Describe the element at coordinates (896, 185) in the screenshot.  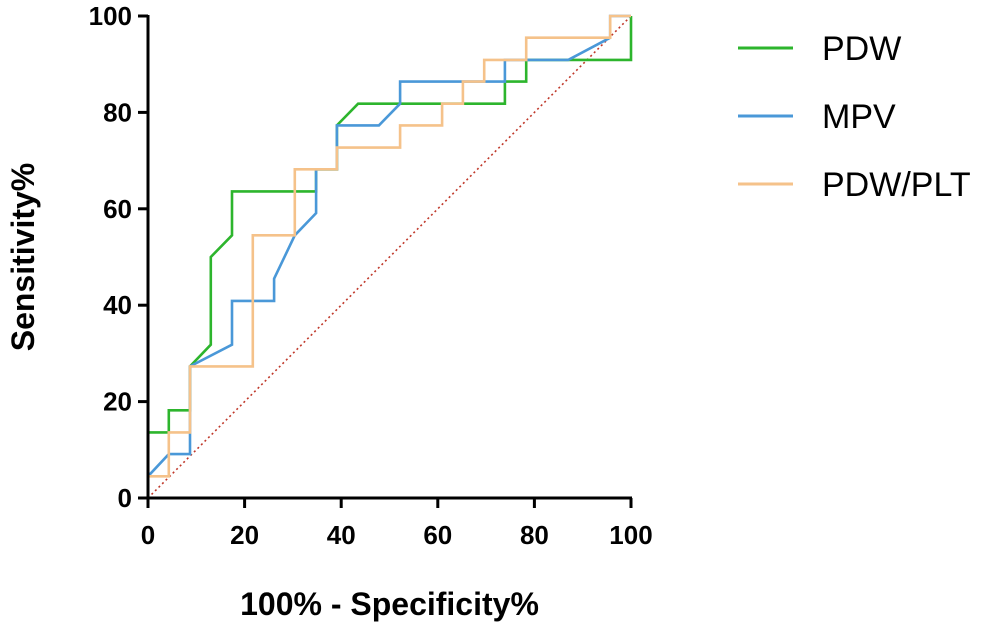
I see `legend-label: PDW/PLT` at that location.